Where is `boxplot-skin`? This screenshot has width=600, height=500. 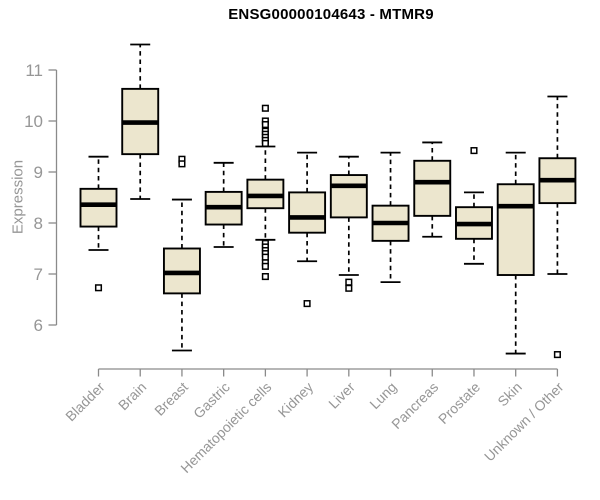
boxplot-skin is located at coordinates (515, 253).